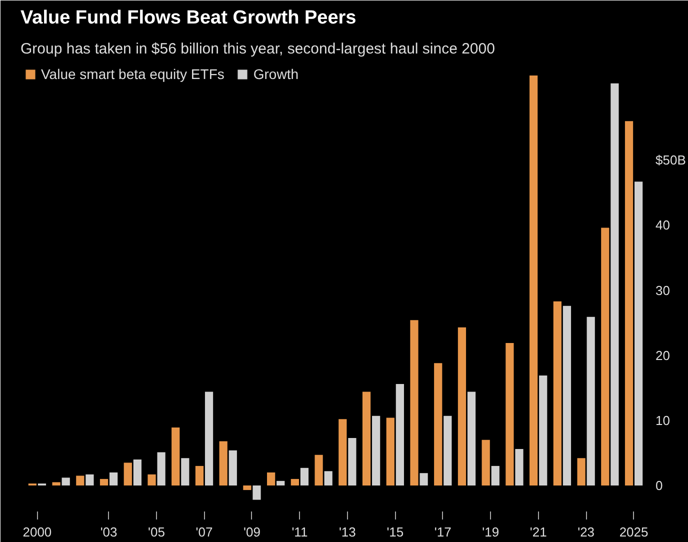  I want to click on x-tick-label: 2000, so click(37, 532).